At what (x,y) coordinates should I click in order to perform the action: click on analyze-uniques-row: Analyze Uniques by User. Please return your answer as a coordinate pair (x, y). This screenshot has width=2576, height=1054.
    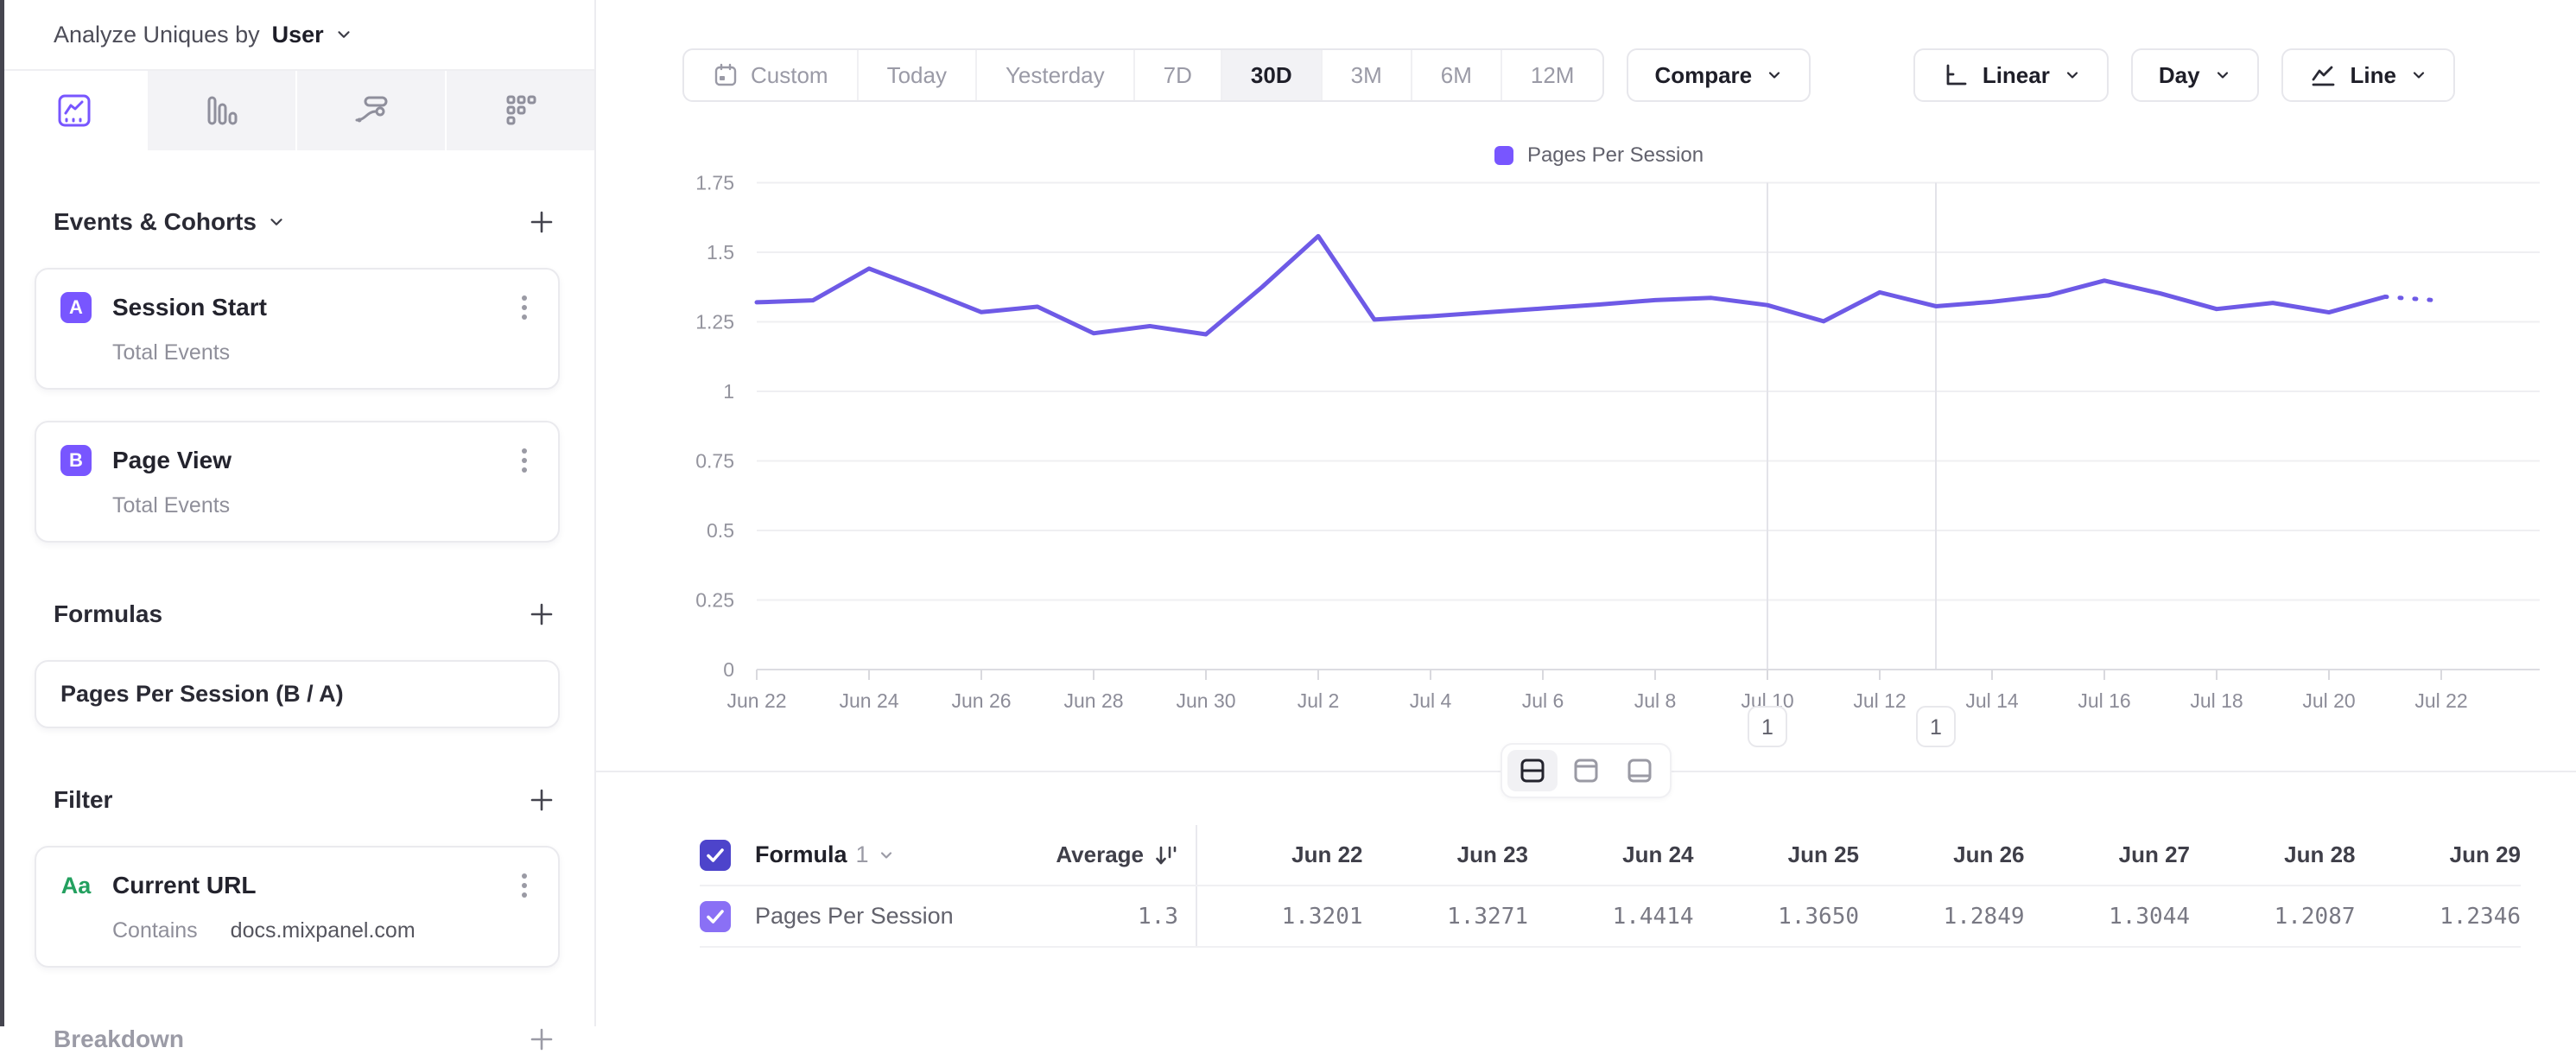
    Looking at the image, I should click on (297, 35).